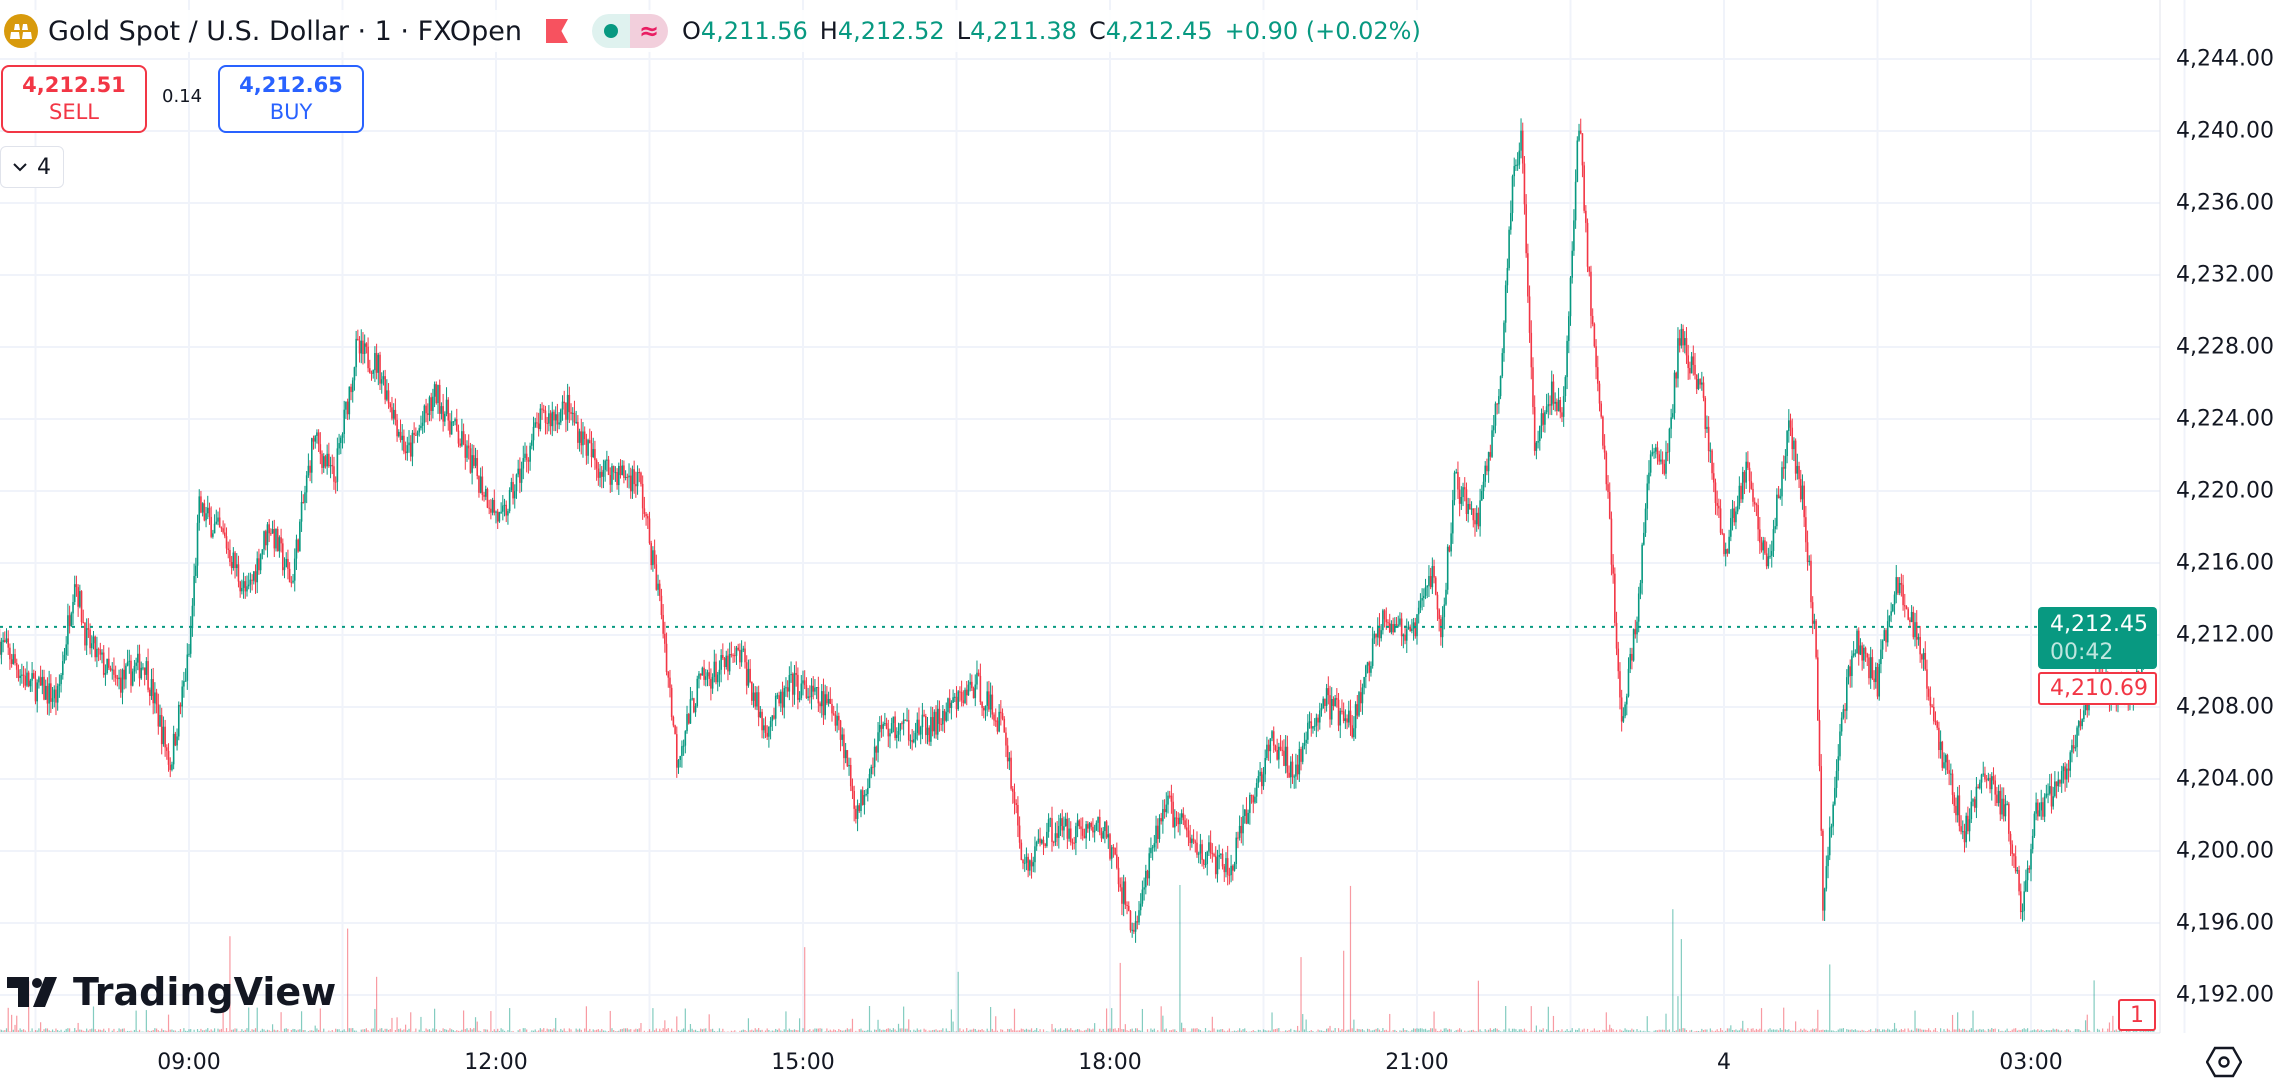  What do you see at coordinates (1023, 31) in the screenshot?
I see `low-value: 4,211.38` at bounding box center [1023, 31].